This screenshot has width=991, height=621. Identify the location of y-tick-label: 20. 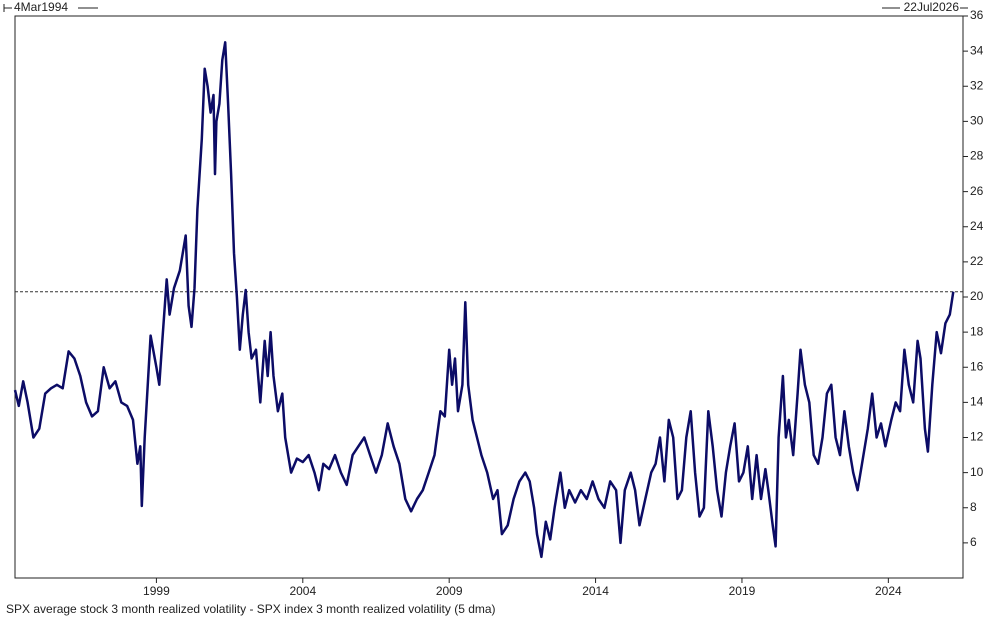
(977, 296).